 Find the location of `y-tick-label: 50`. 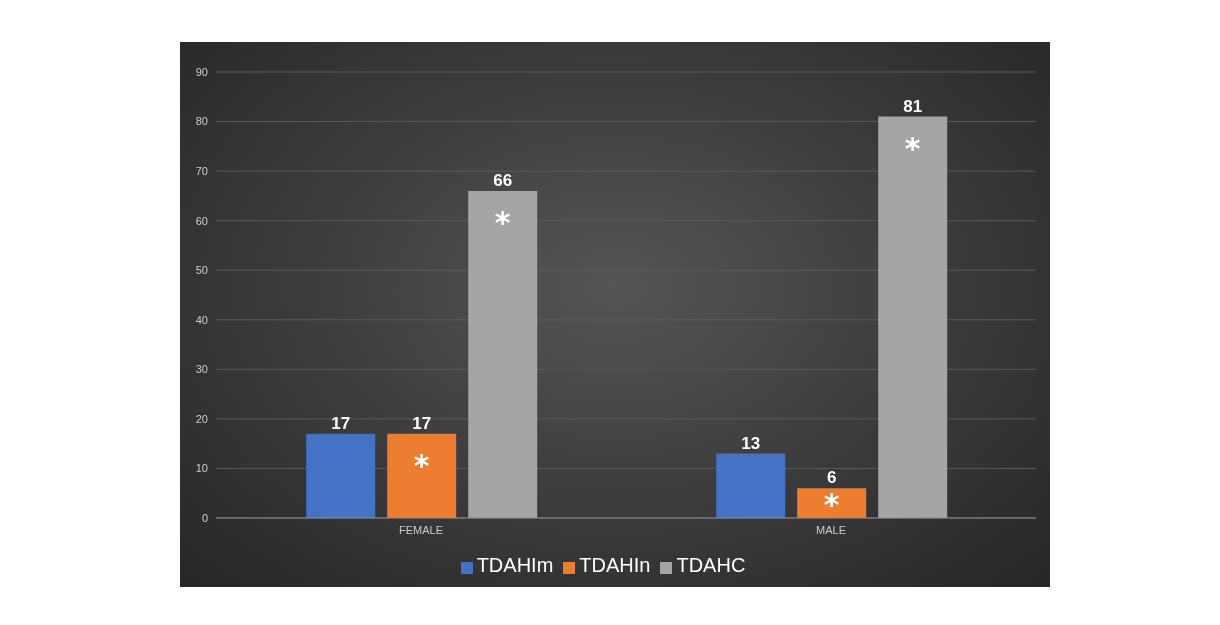

y-tick-label: 50 is located at coordinates (201, 270).